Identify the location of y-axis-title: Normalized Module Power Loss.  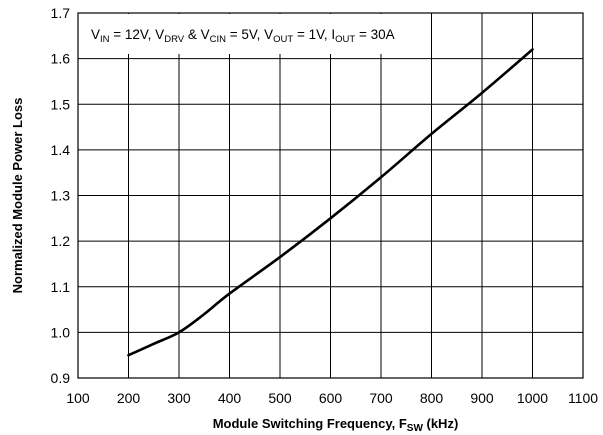
(17, 196).